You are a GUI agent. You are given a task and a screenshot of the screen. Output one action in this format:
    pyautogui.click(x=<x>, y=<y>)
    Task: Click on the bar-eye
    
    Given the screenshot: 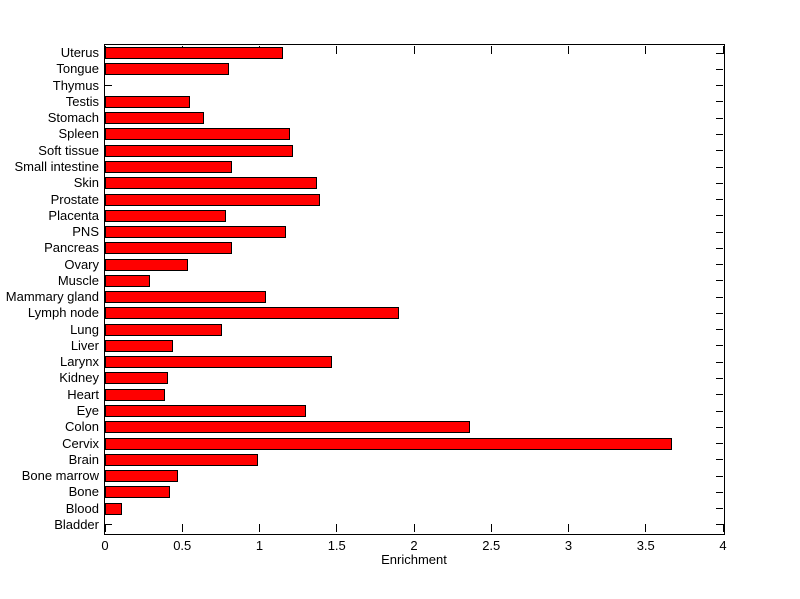 What is the action you would take?
    pyautogui.click(x=205, y=411)
    